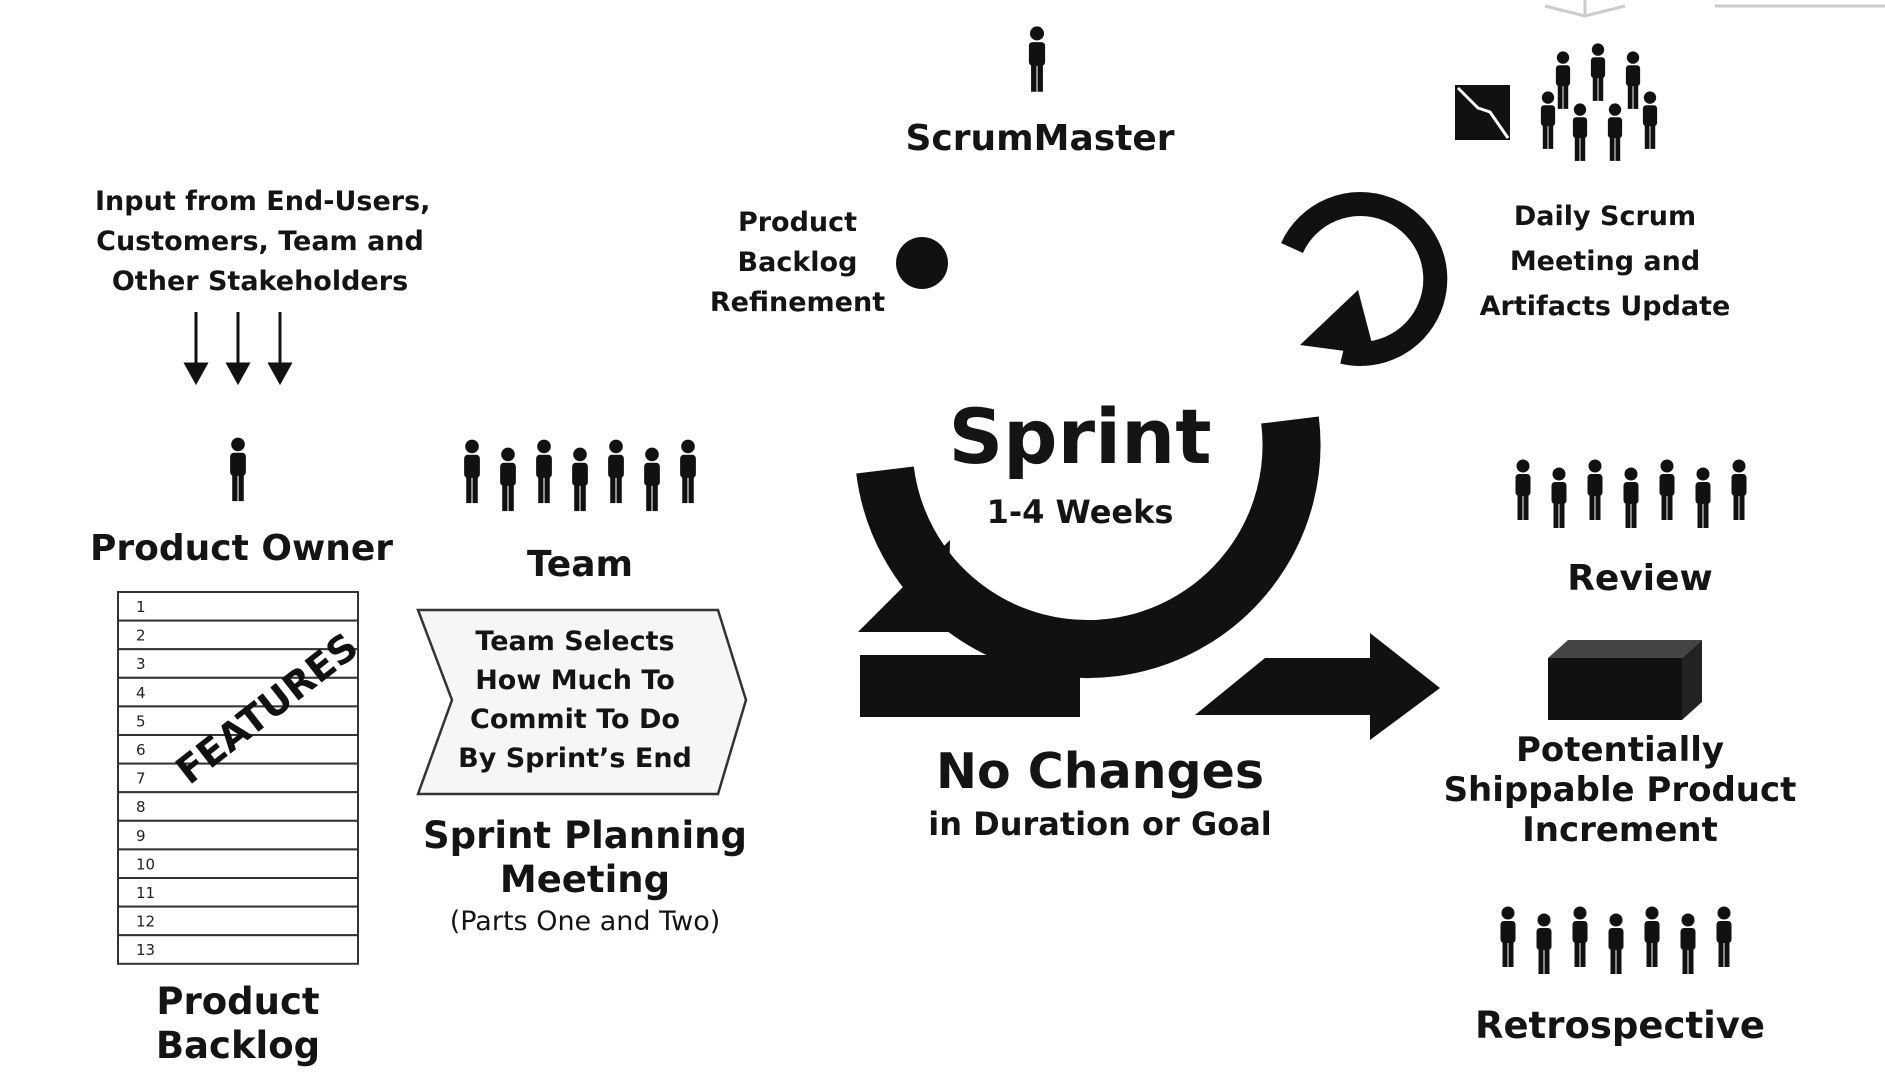 Image resolution: width=1885 pixels, height=1089 pixels. What do you see at coordinates (1037, 59) in the screenshot?
I see `scrummaster-icon` at bounding box center [1037, 59].